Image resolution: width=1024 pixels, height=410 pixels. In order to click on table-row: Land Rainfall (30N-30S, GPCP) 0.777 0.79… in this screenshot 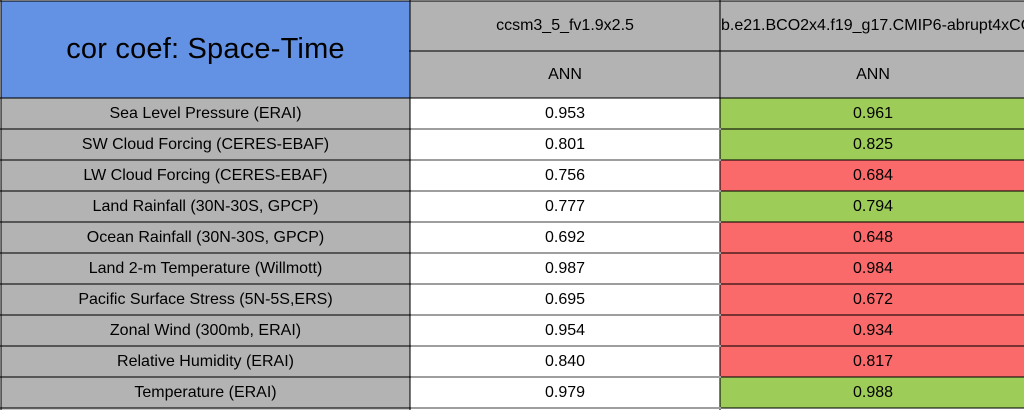, I will do `click(512, 206)`.